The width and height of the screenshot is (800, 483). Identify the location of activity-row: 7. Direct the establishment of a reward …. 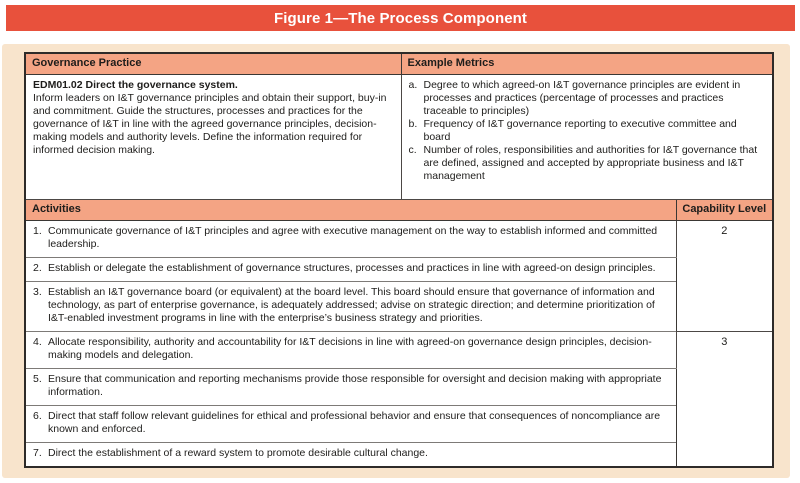
(398, 455).